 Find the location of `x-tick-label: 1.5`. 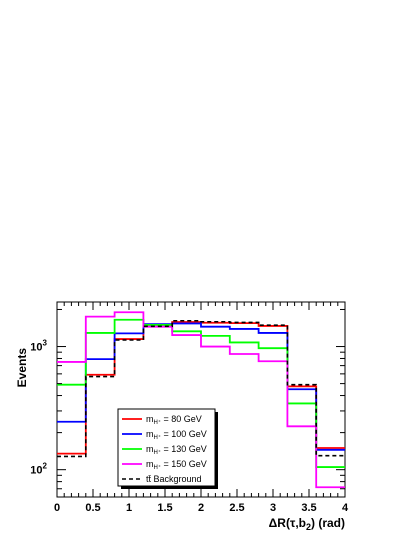

x-tick-label: 1.5 is located at coordinates (164, 508).